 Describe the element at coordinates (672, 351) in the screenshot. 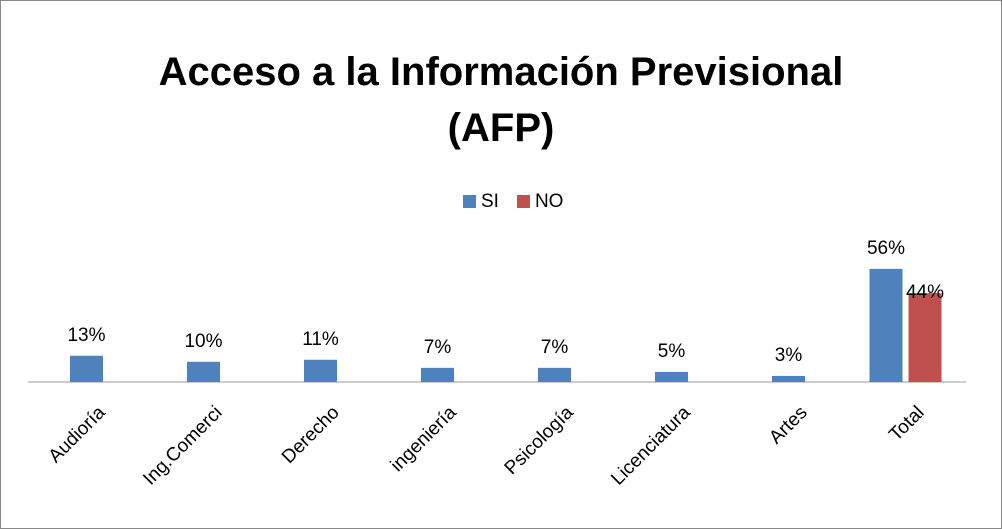

I see `data-label: 5%` at that location.